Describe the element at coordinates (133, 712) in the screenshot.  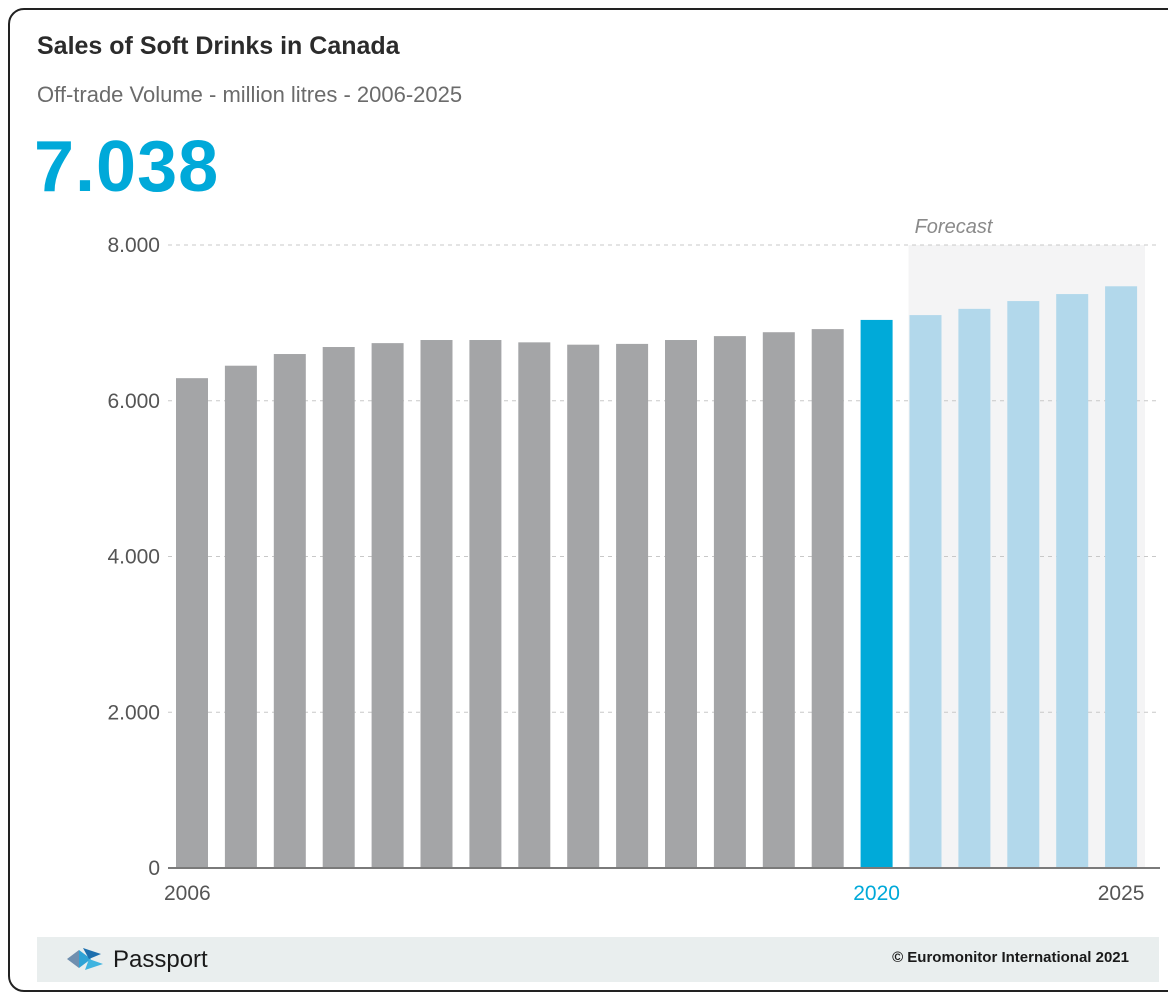
I see `y-tick-label: 2.000` at that location.